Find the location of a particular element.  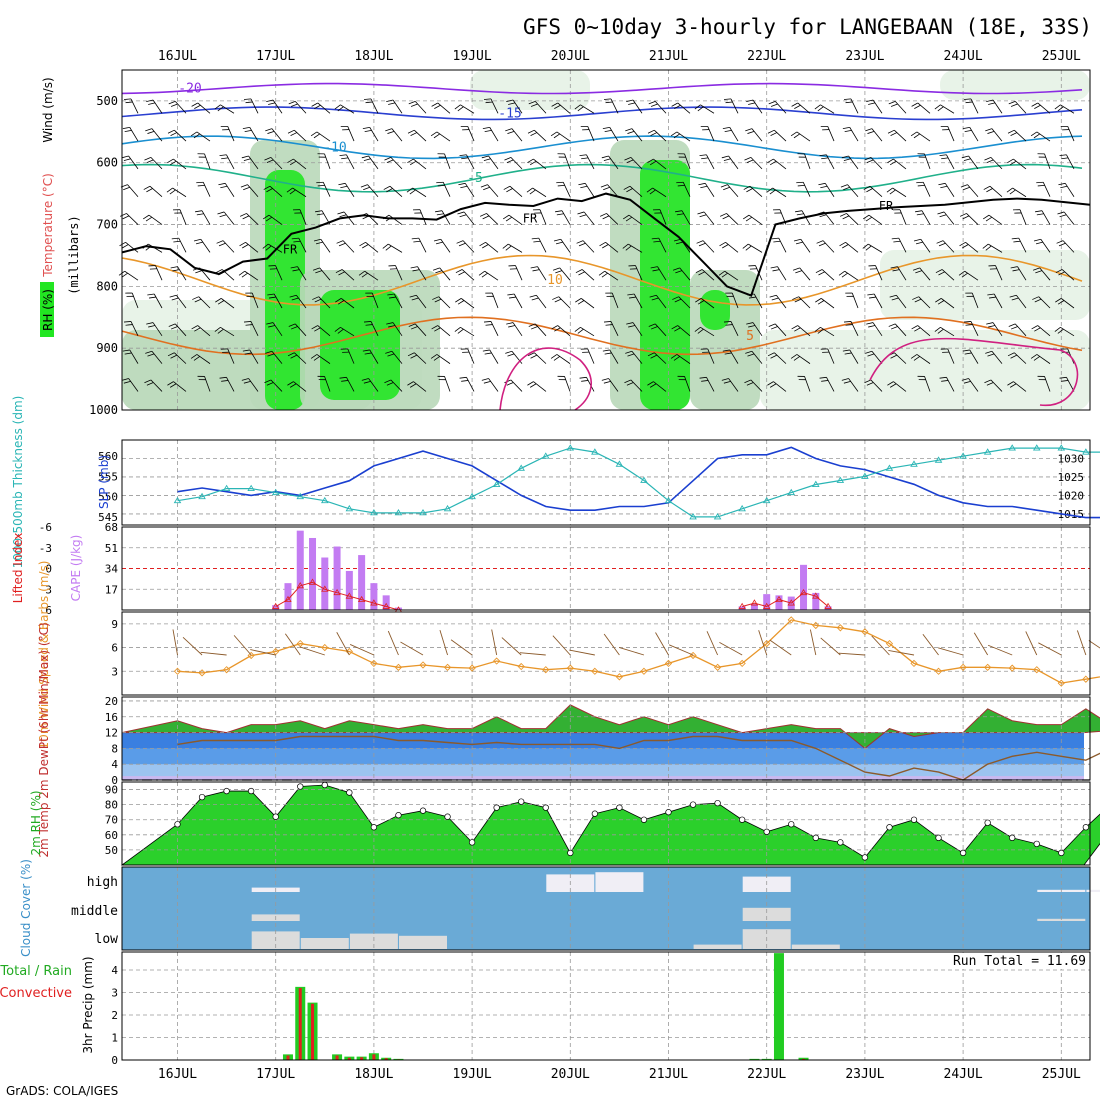

cape-tick-label: 68 is located at coordinates (111, 527).